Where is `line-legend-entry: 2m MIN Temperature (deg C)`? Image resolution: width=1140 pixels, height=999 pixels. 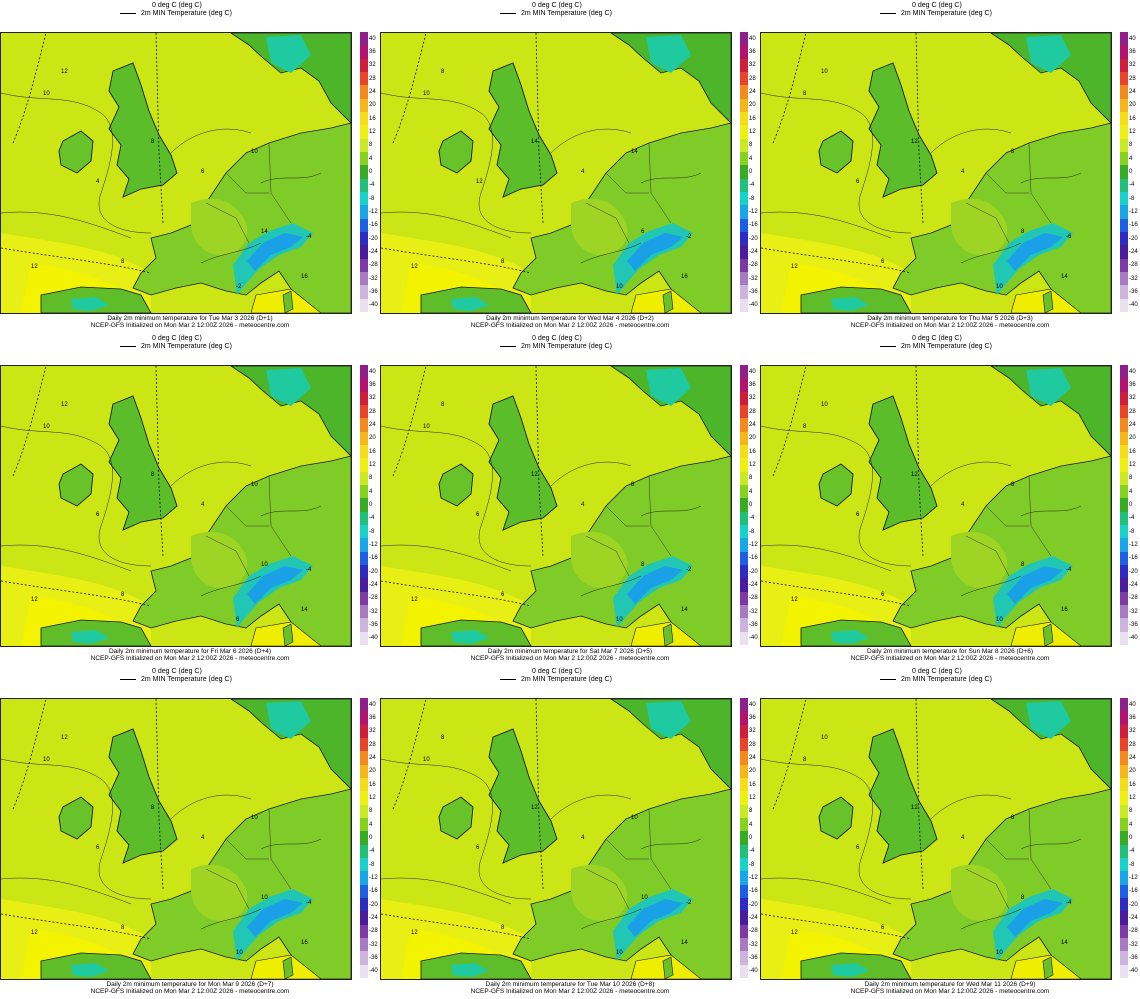 line-legend-entry: 2m MIN Temperature (deg C) is located at coordinates (556, 14).